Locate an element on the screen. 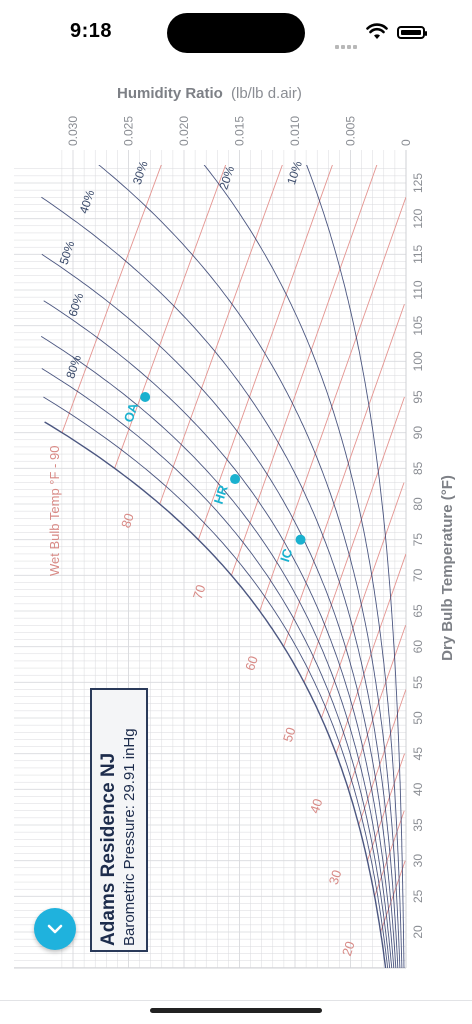 This screenshot has width=472, height=1024. dry-bulb-tick-label: 65 is located at coordinates (418, 611).